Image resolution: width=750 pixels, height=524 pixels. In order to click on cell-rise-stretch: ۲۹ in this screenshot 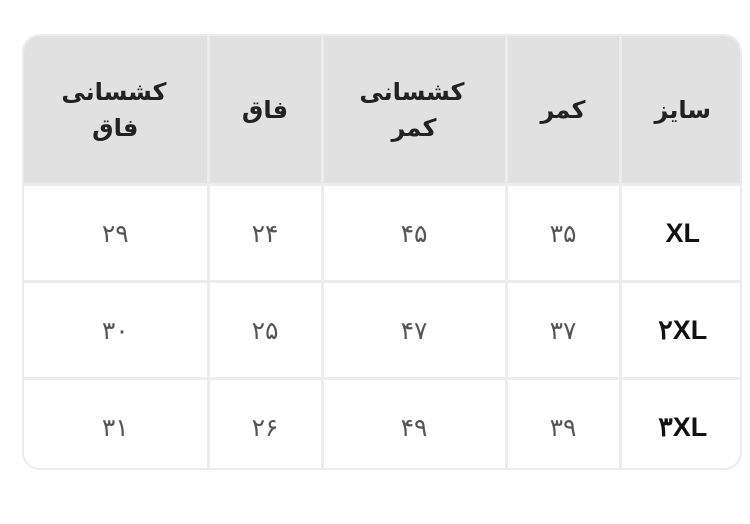, I will do `click(117, 233)`.